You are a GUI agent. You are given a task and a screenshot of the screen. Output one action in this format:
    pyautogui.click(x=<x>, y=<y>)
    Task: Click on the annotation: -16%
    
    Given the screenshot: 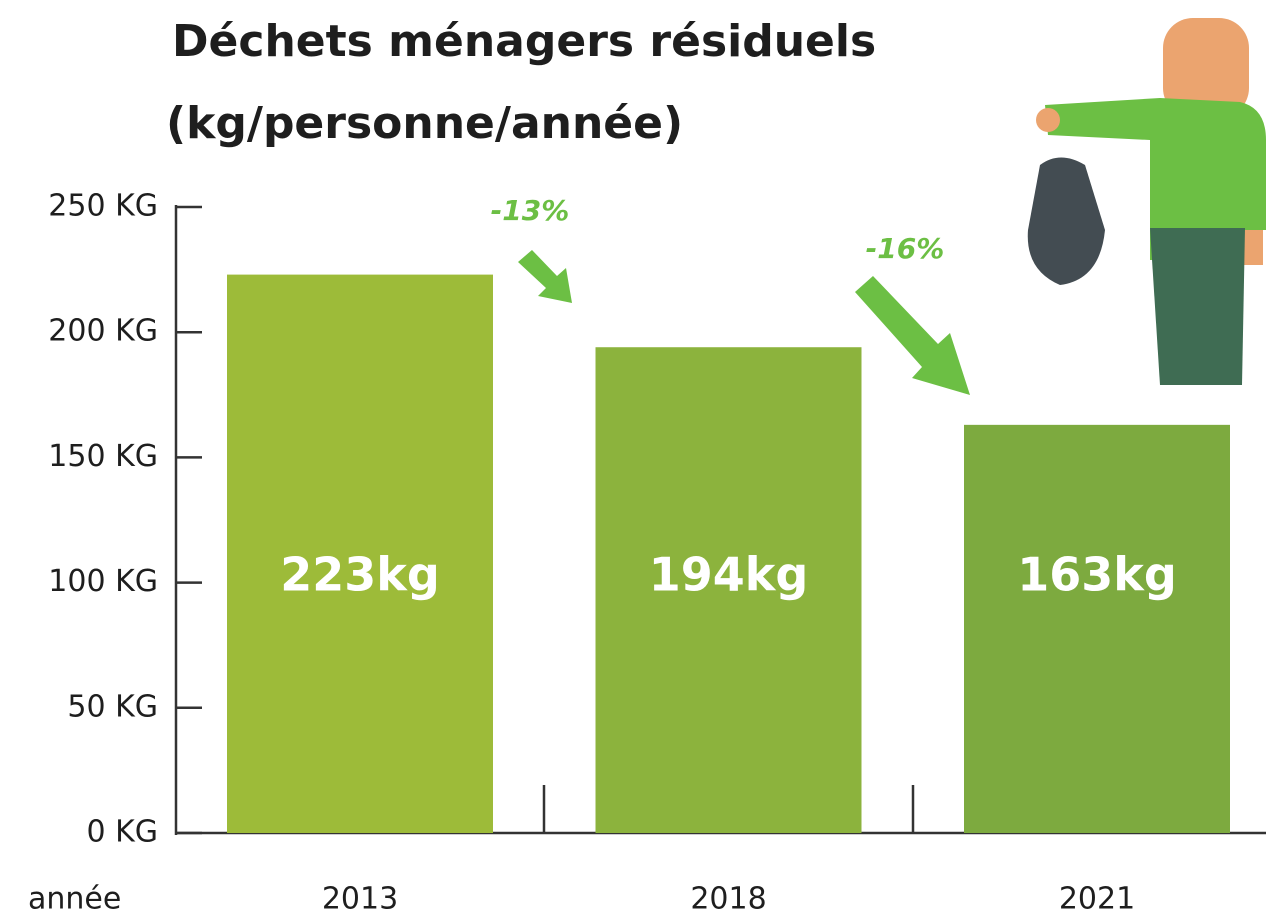 What is the action you would take?
    pyautogui.click(x=905, y=248)
    